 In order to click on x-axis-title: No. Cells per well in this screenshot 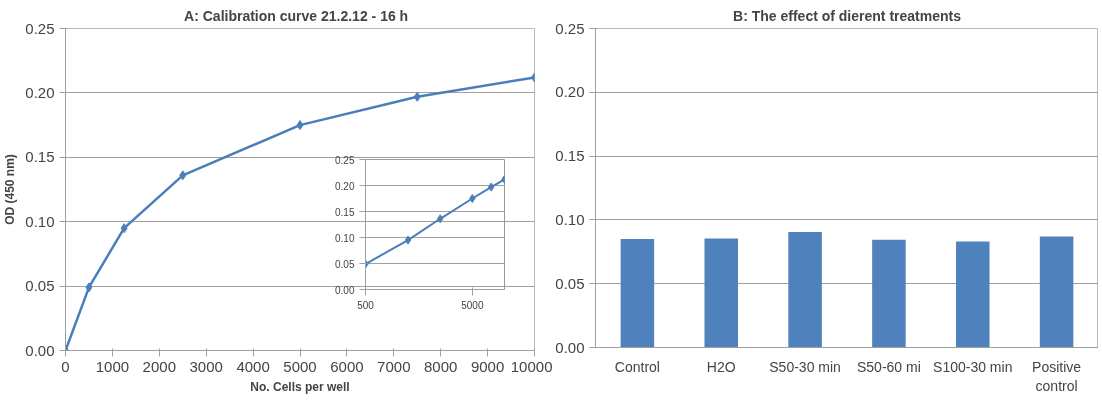, I will do `click(300, 386)`.